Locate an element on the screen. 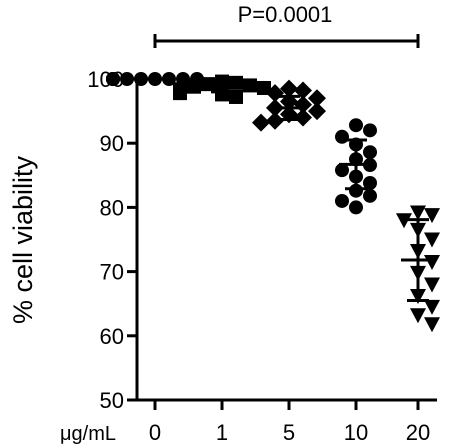 The width and height of the screenshot is (453, 448). significance-bracket is located at coordinates (286, 41).